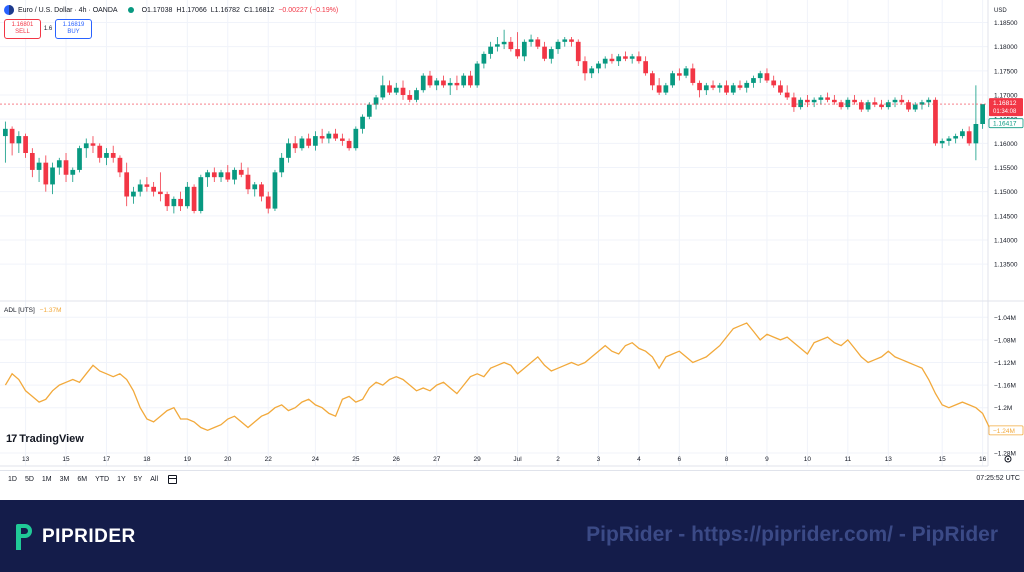 The height and width of the screenshot is (572, 1024). Describe the element at coordinates (64, 479) in the screenshot. I see `range-3m: 3M` at that location.